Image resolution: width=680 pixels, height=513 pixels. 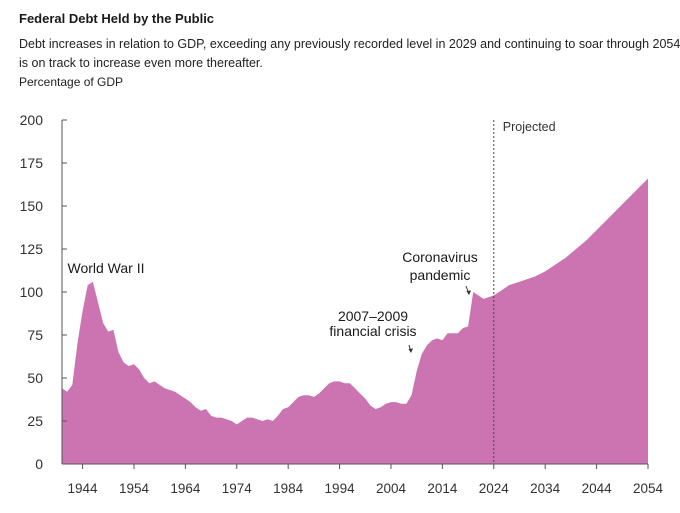 I want to click on y-tick-label: 150, so click(x=32, y=206).